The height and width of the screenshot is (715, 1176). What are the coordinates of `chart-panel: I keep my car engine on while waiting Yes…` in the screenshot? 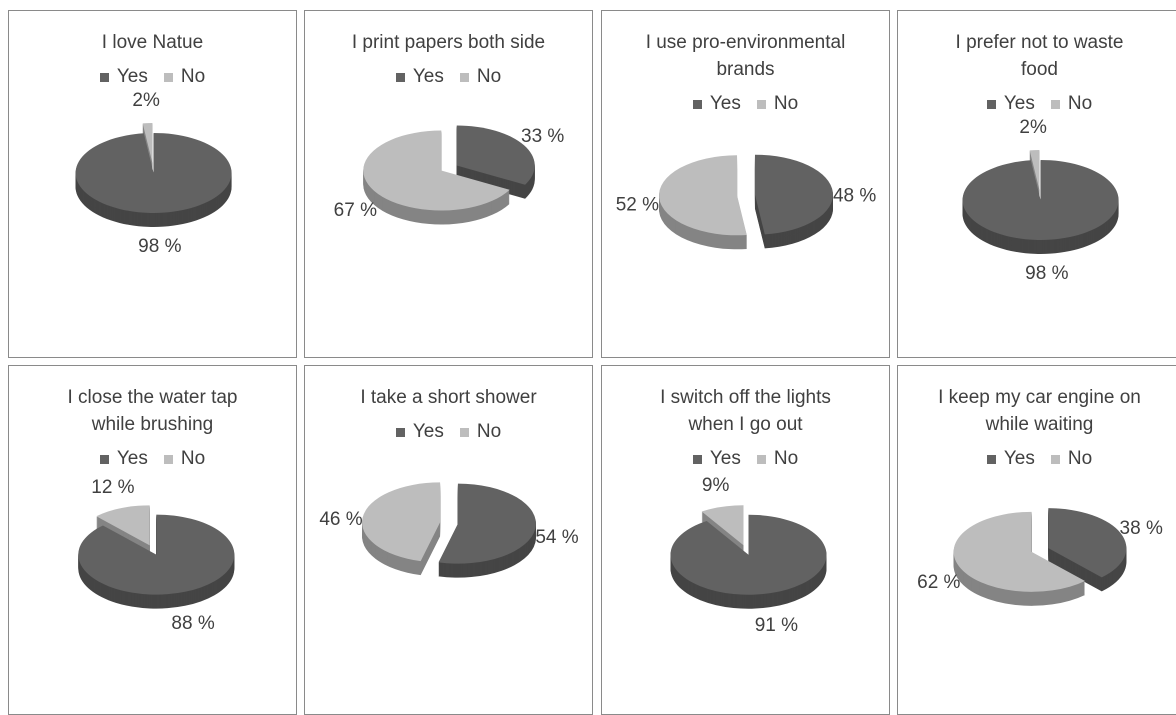 It's located at (1036, 540).